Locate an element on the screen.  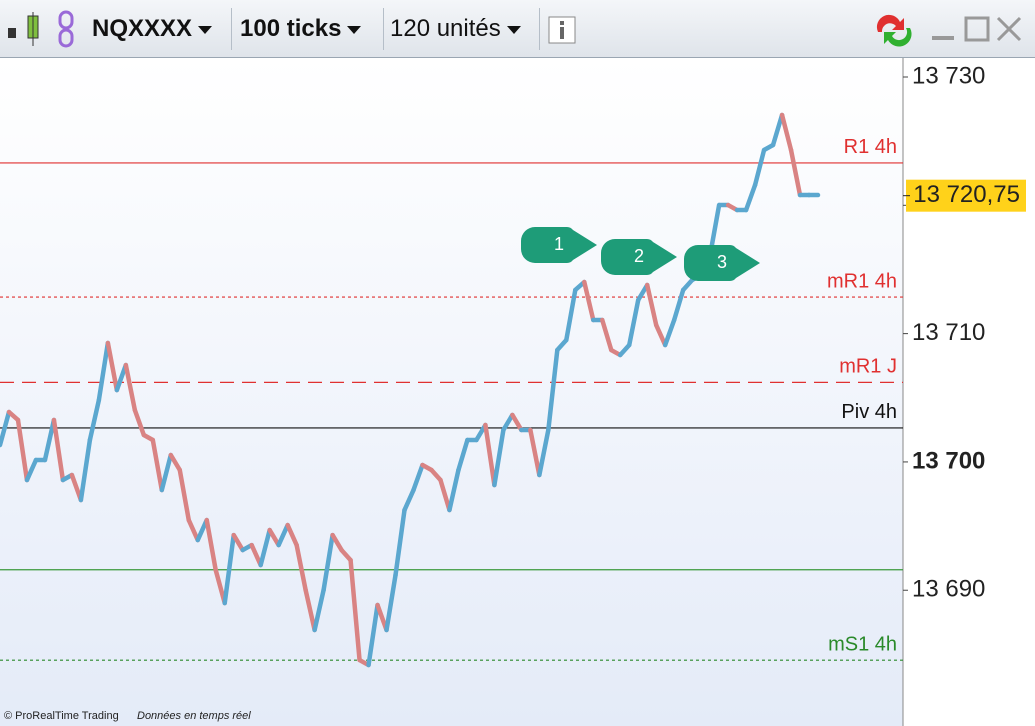
toolbar-icons is located at coordinates (41, 29).